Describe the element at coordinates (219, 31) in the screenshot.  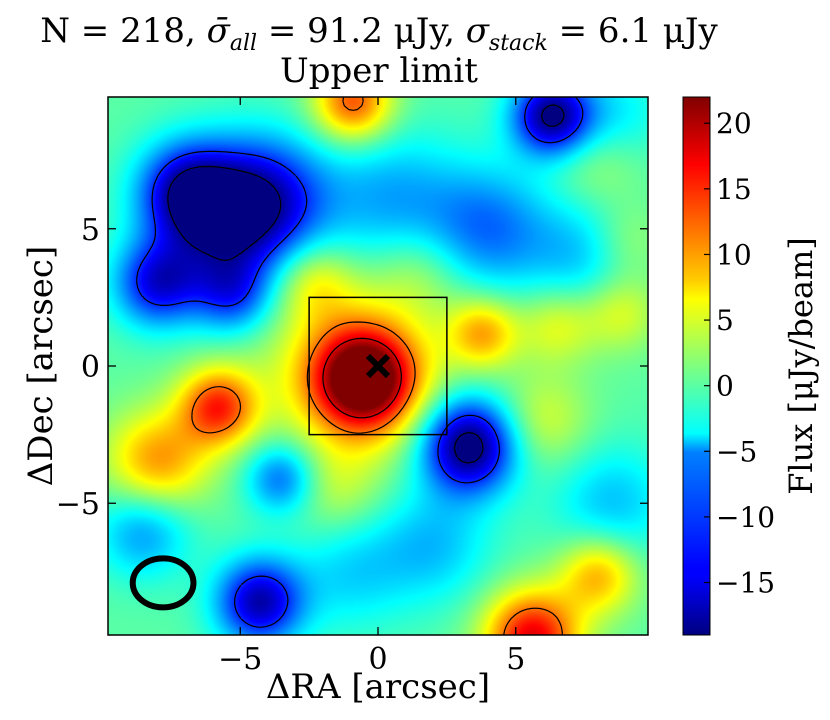
I see `title-sigma-all: σ̄` at that location.